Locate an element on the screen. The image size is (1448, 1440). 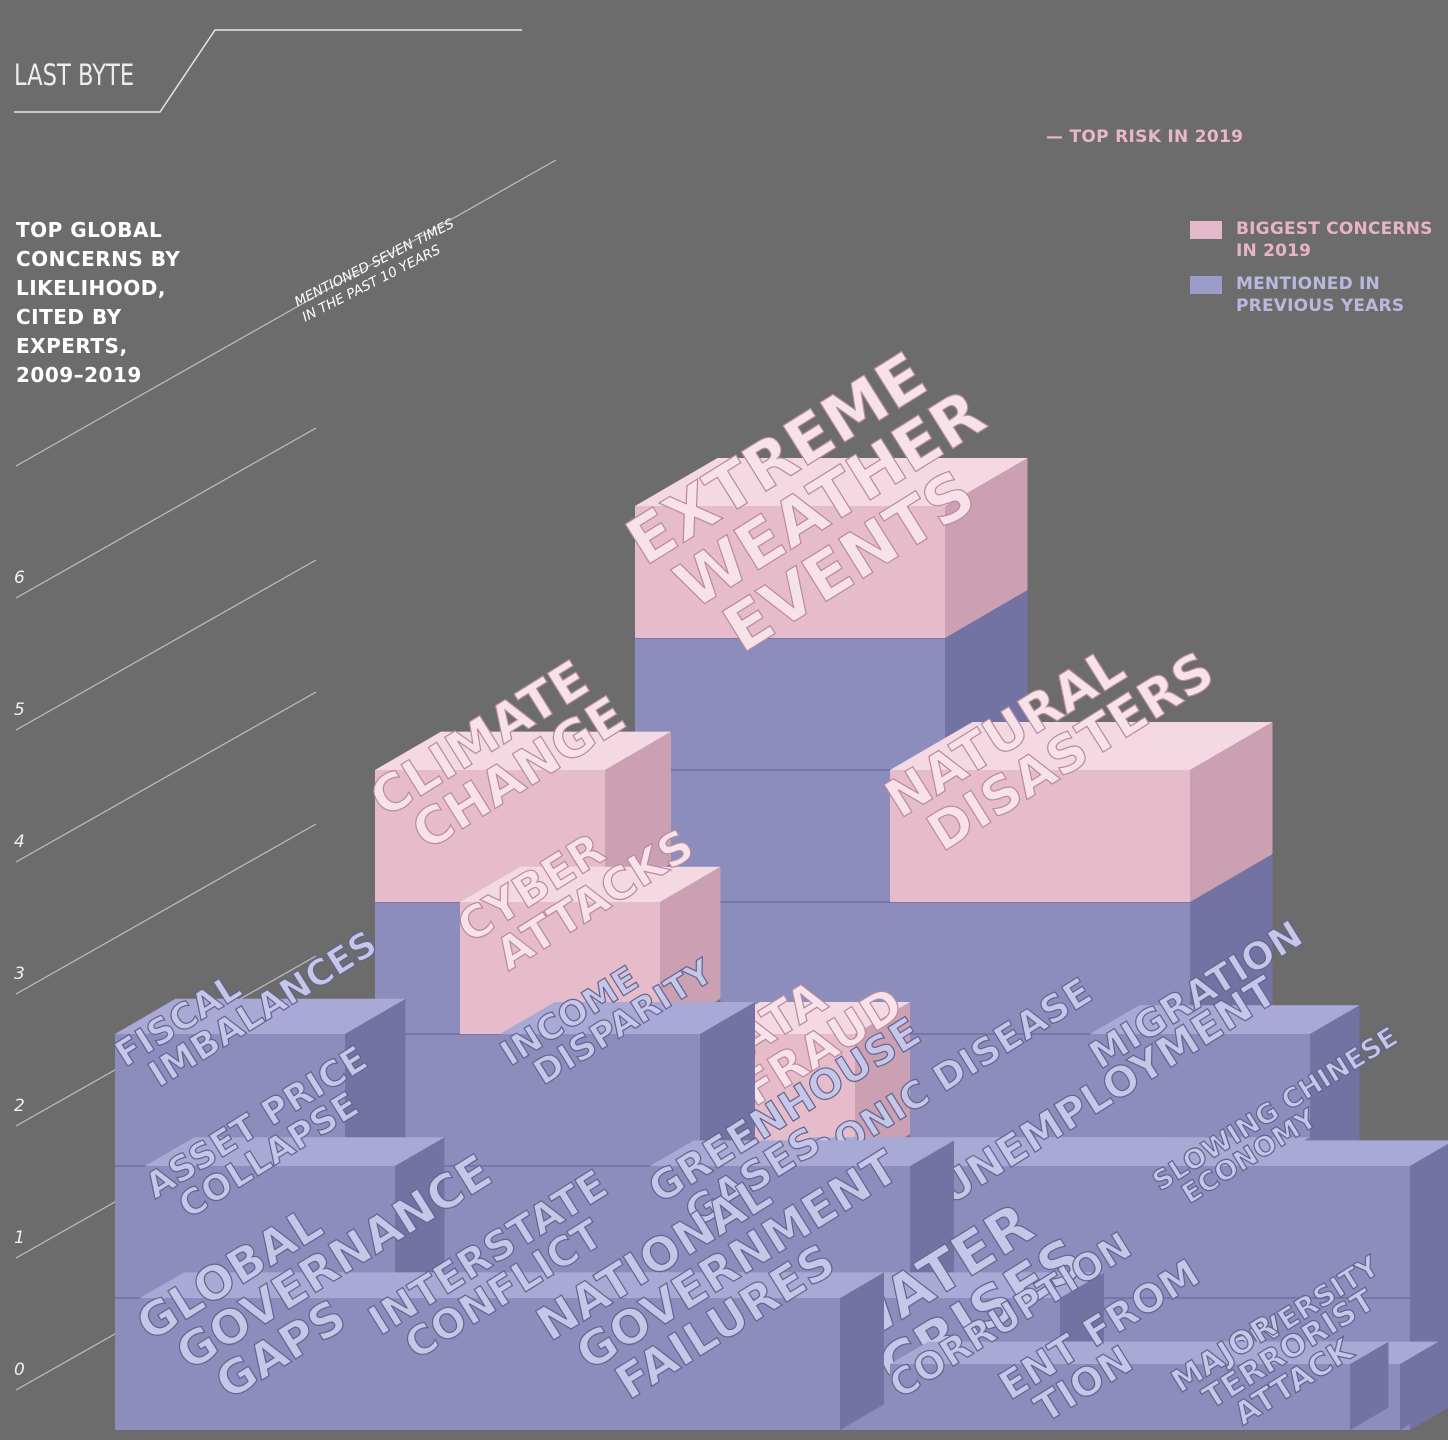
y-tick-label: 5 is located at coordinates (19, 710).